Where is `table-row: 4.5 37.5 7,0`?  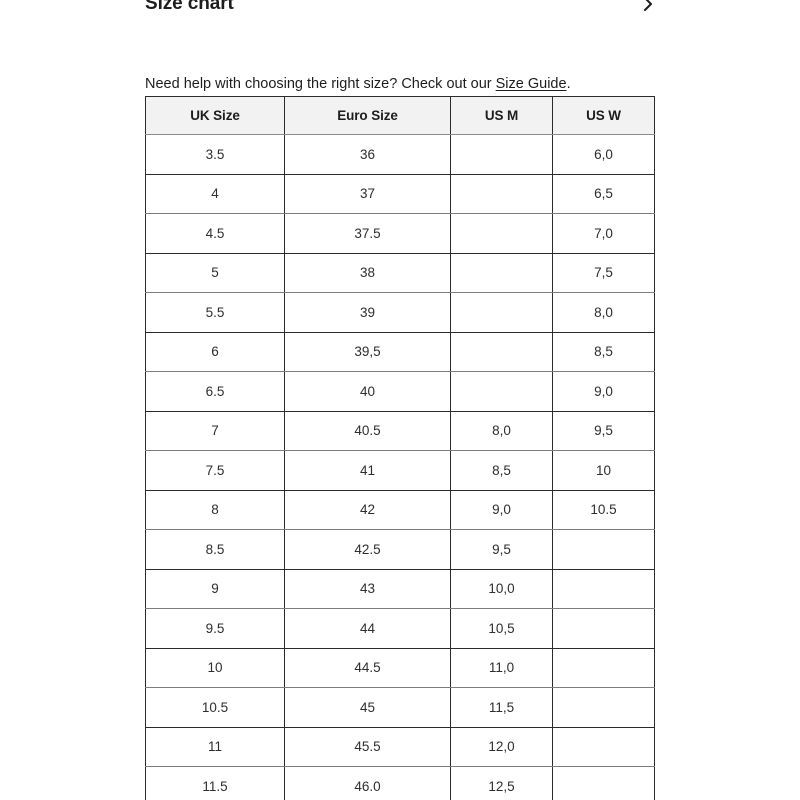 table-row: 4.5 37.5 7,0 is located at coordinates (400, 233).